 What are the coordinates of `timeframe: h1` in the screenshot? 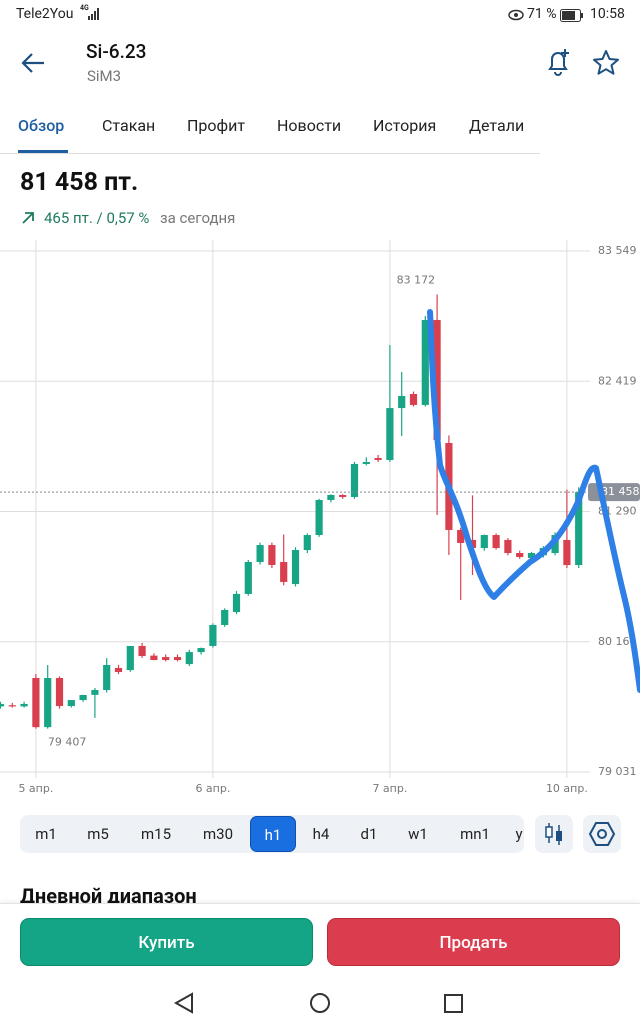 It's located at (273, 834).